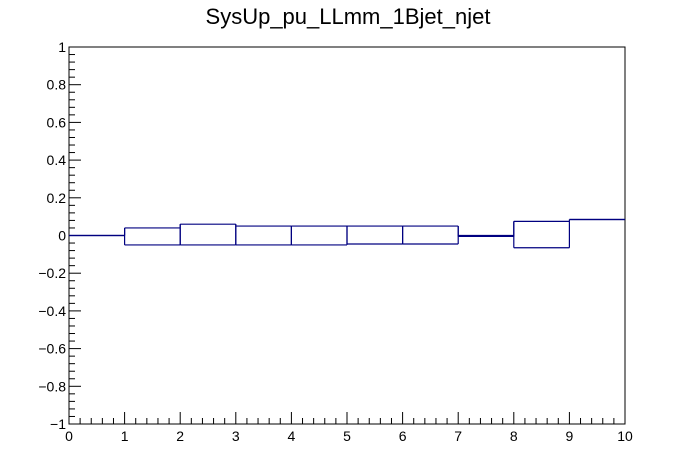 The width and height of the screenshot is (696, 472). What do you see at coordinates (62, 47) in the screenshot?
I see `y-tick-label: 1` at bounding box center [62, 47].